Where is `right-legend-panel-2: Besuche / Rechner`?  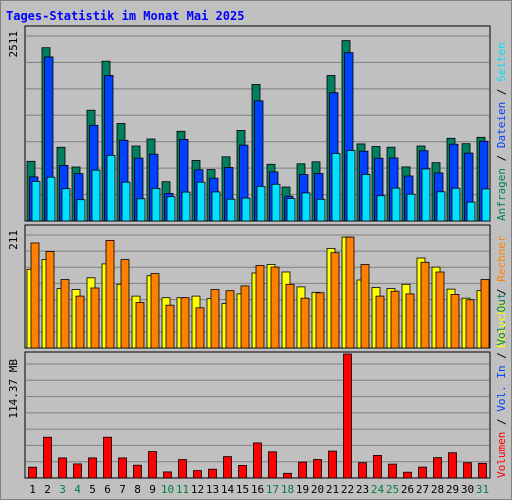
right-legend-panel-2: Besuche / Rechner is located at coordinates (501, 291).